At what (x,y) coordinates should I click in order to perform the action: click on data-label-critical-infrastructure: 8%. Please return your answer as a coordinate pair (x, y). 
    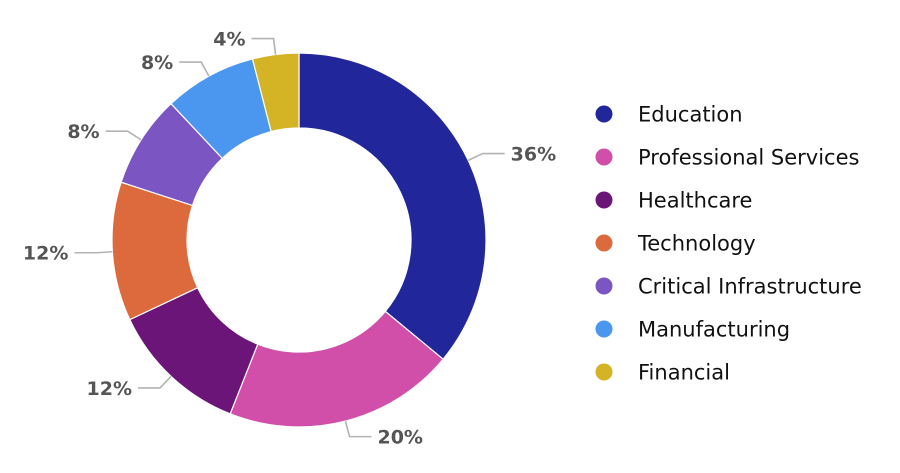
    Looking at the image, I should click on (83, 132).